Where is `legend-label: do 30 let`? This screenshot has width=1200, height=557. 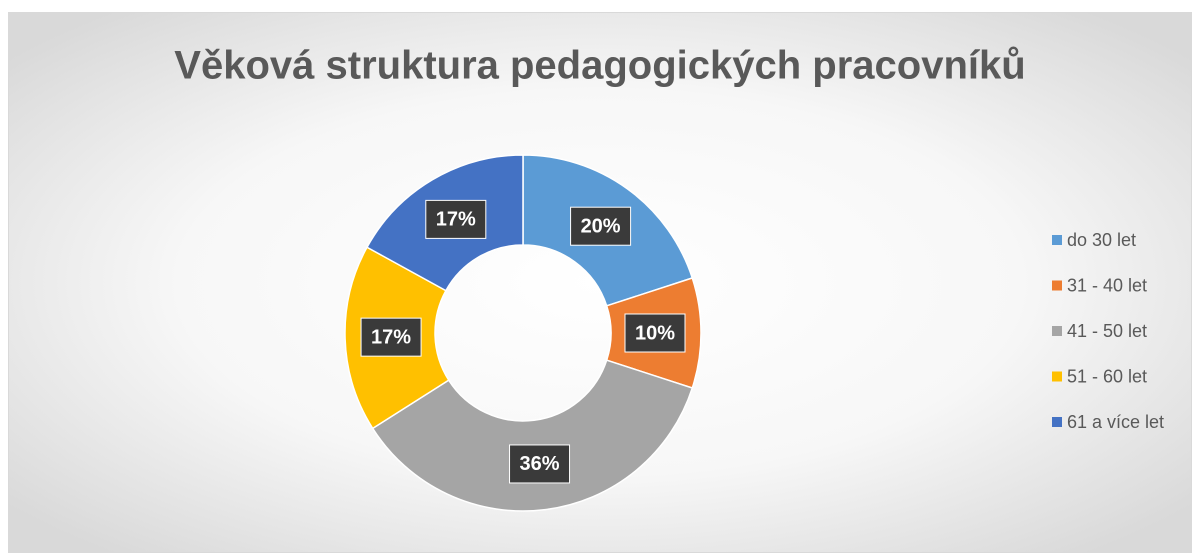 legend-label: do 30 let is located at coordinates (1101, 240).